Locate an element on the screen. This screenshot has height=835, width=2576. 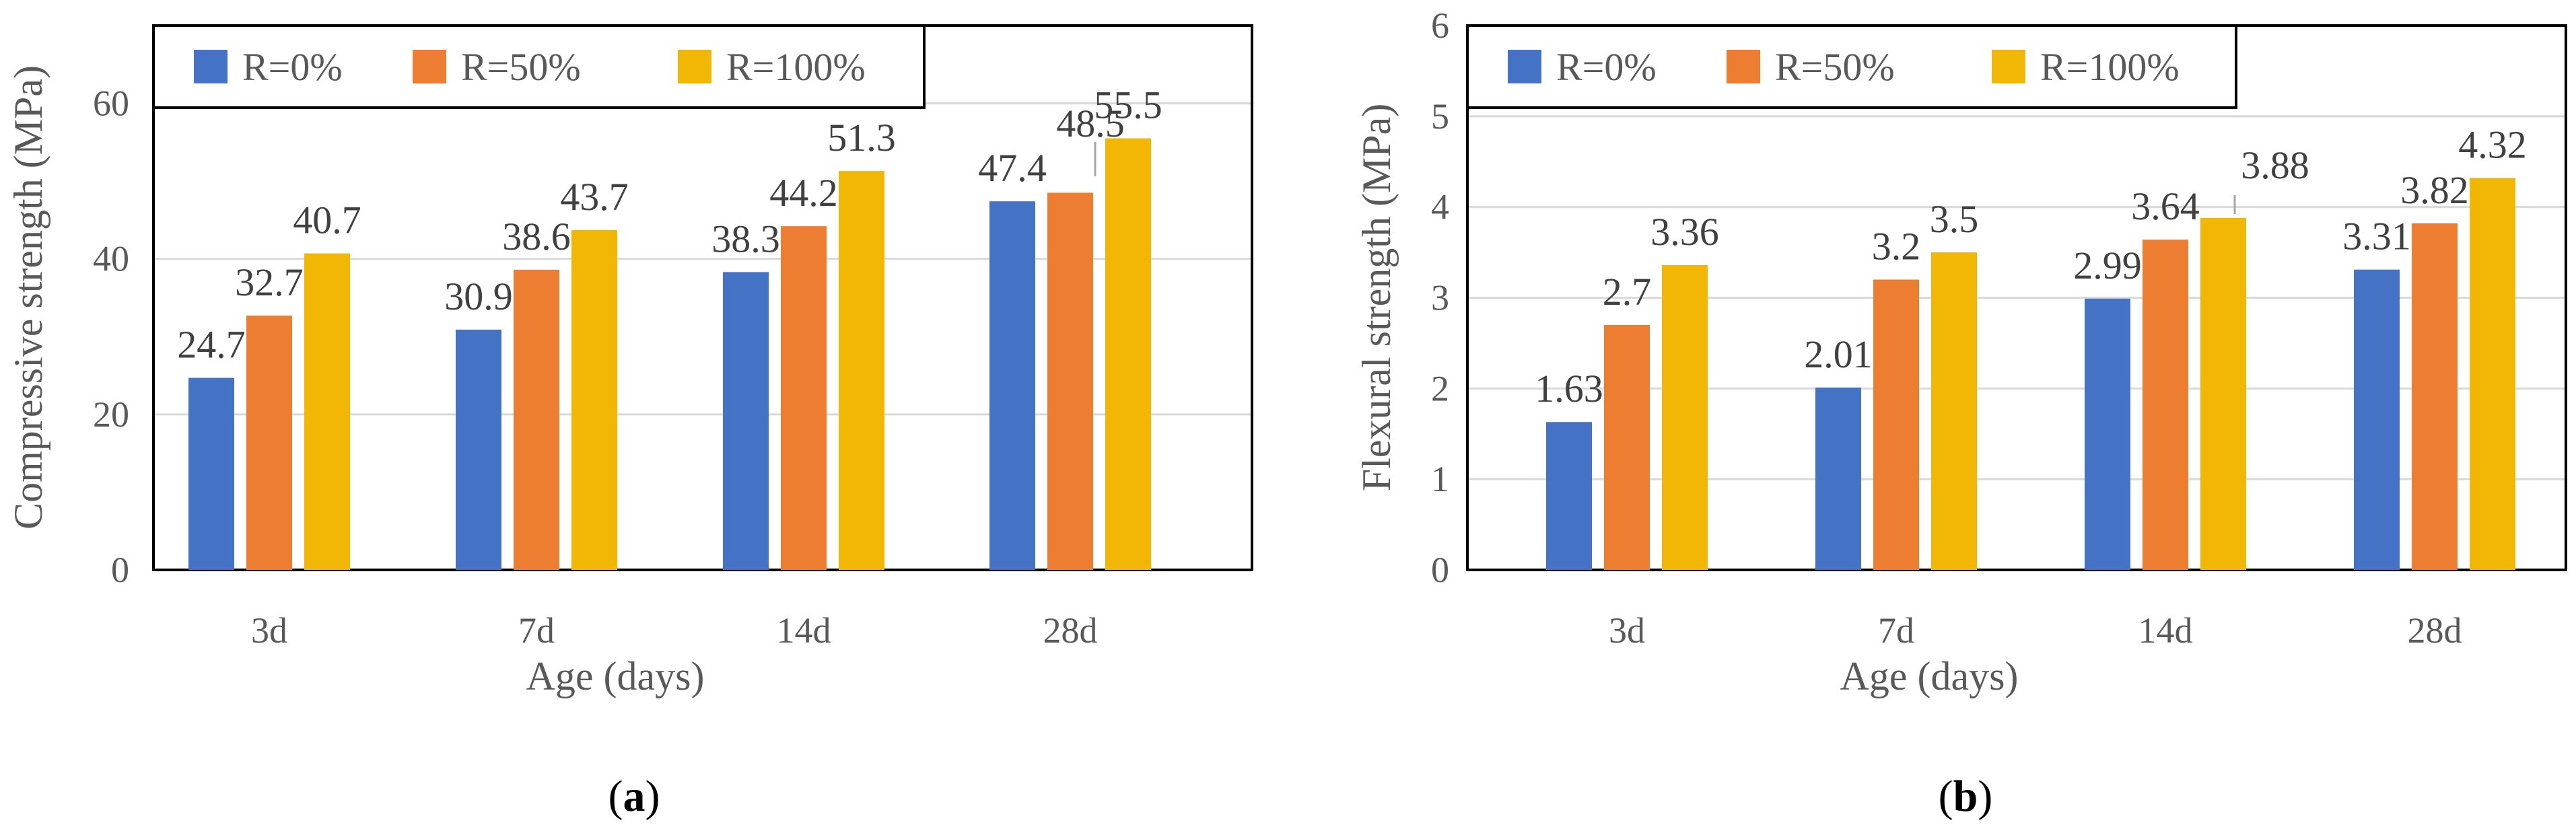
data-label: 3.82 is located at coordinates (2434, 190).